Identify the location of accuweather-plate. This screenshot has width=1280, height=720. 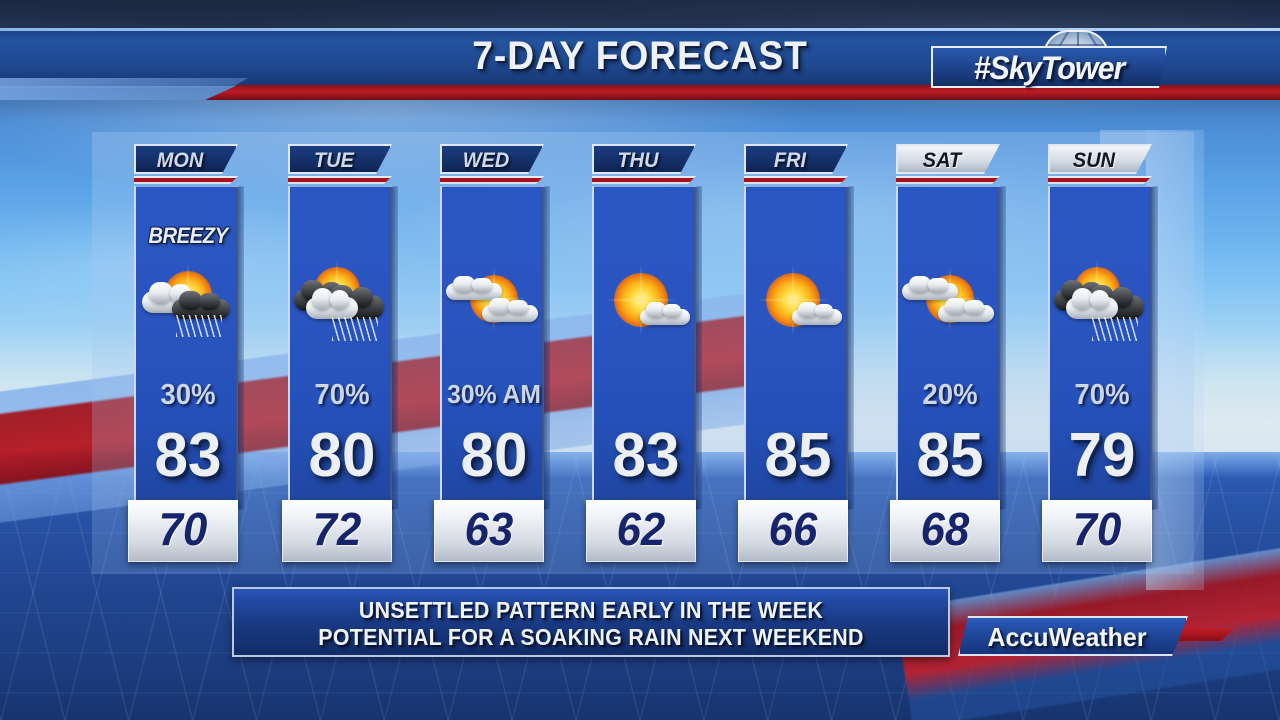
(1073, 636).